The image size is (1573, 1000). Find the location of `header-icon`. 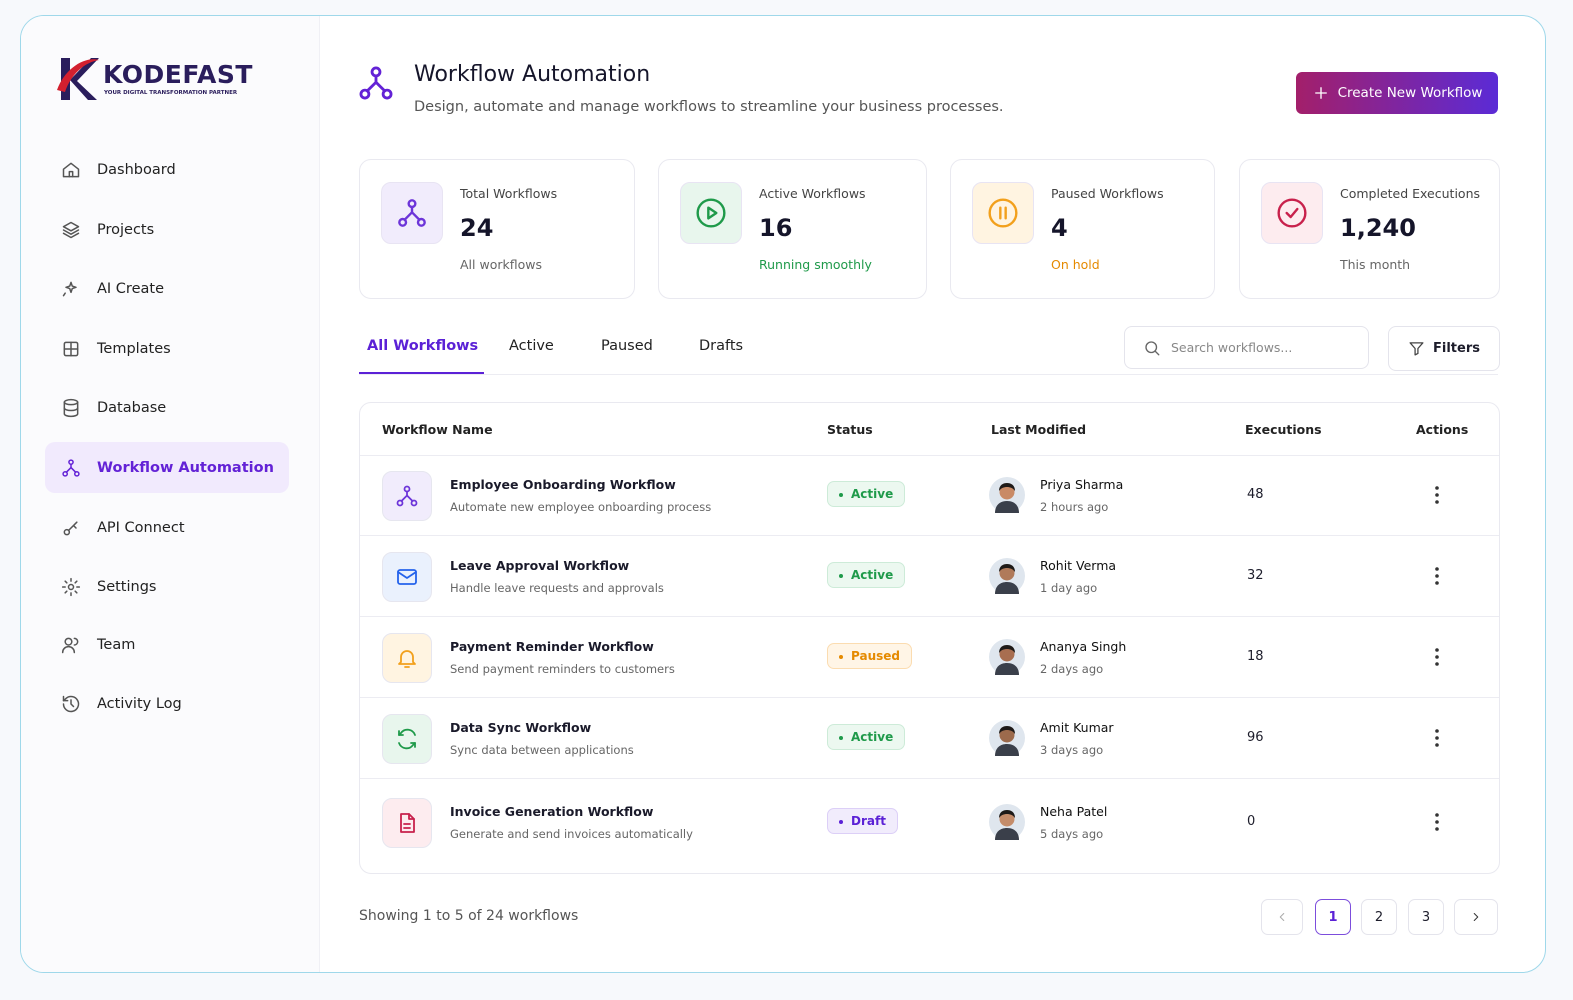

header-icon is located at coordinates (376, 83).